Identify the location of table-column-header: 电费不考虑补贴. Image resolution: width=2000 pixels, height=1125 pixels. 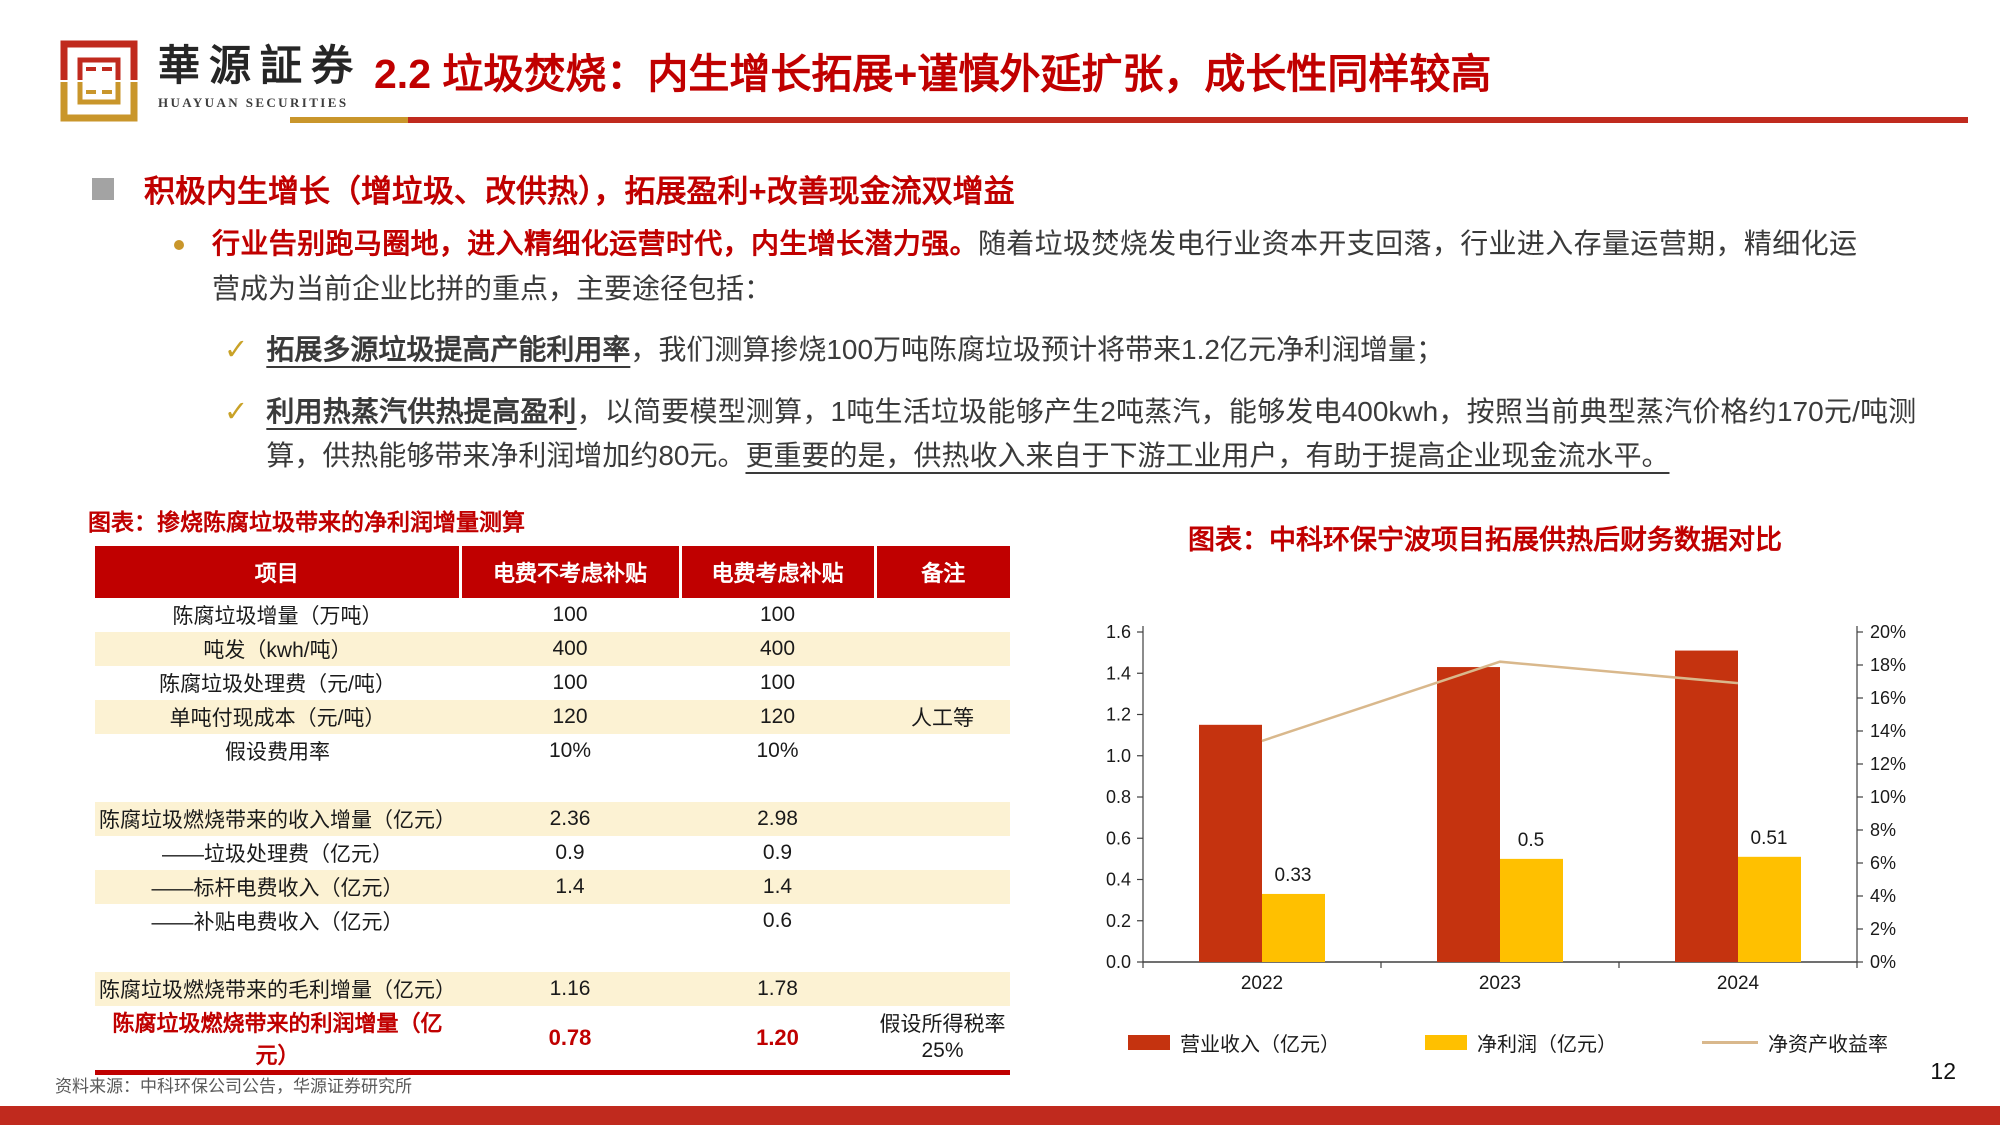
(571, 572).